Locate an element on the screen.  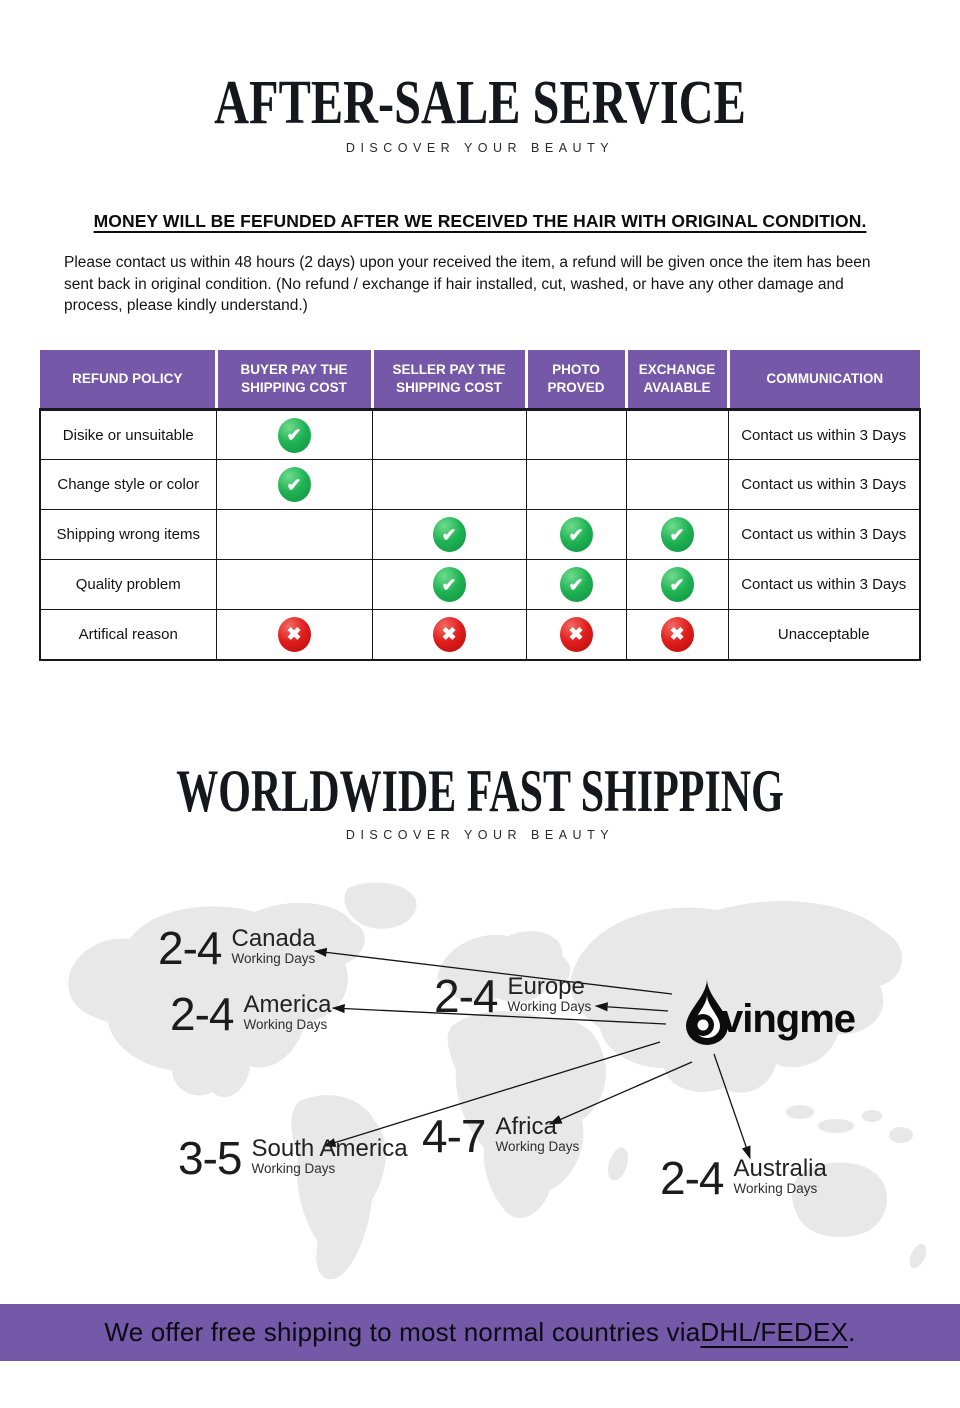
destination-name: Canada is located at coordinates (273, 938).